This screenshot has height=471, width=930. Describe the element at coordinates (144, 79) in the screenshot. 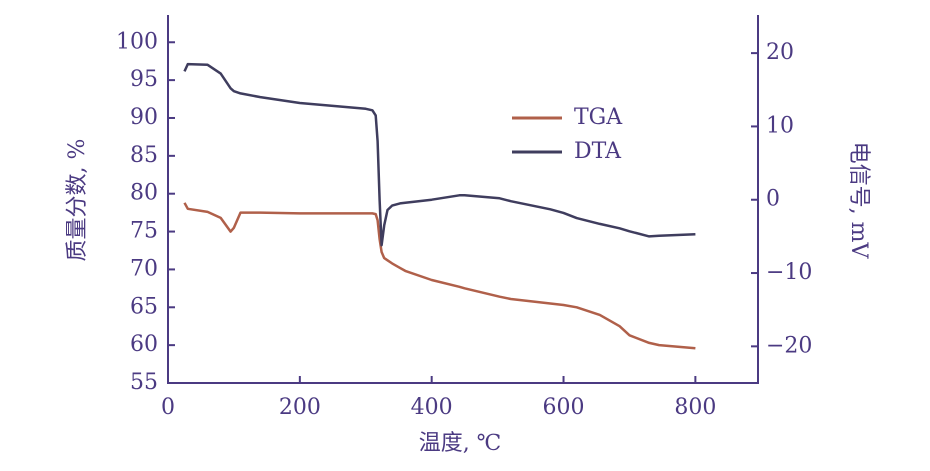

I see `y-tick-label: 95` at that location.